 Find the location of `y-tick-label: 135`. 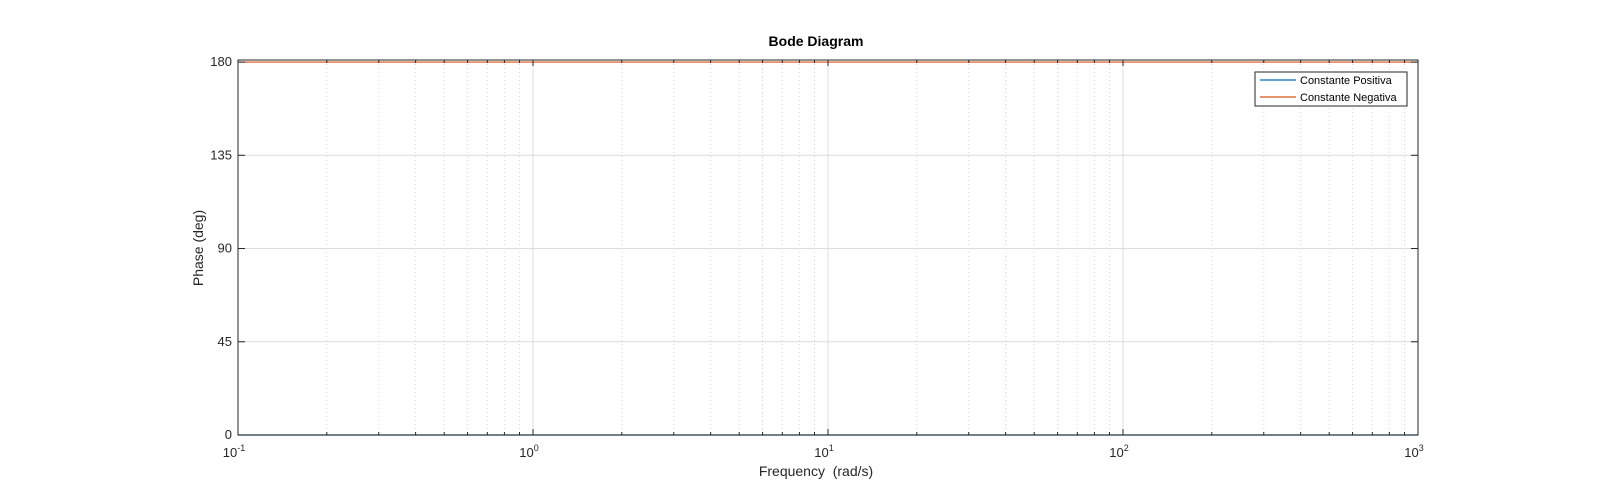

y-tick-label: 135 is located at coordinates (221, 154).